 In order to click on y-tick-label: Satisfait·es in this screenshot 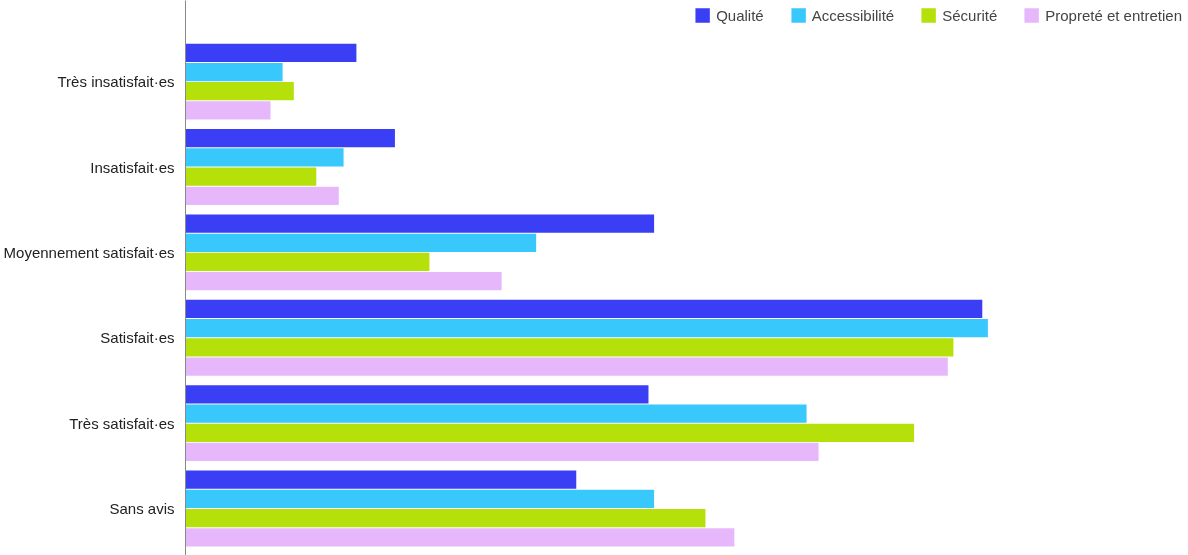, I will do `click(137, 338)`.